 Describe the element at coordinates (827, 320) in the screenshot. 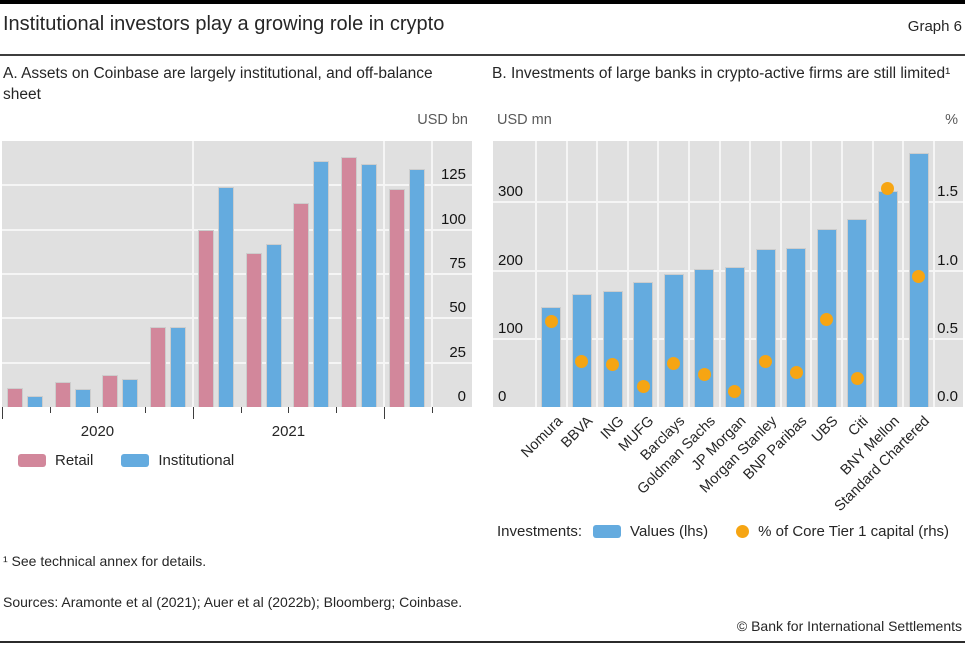

I see `dot-pct-ubs` at that location.